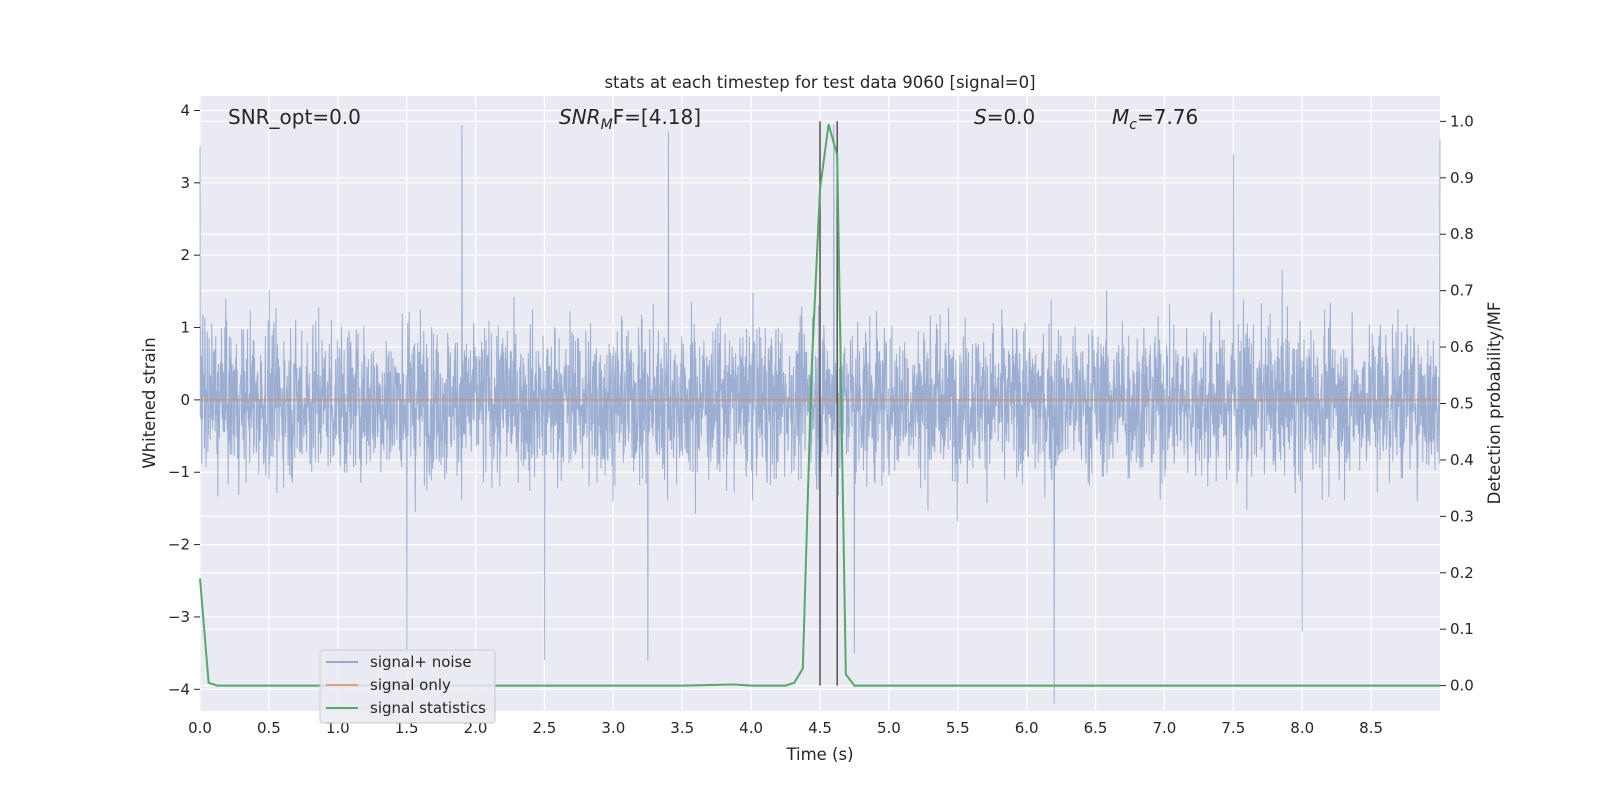 This screenshot has width=1600, height=800. Describe the element at coordinates (580, 117) in the screenshot. I see `snr-mf-prefix: SNR` at that location.